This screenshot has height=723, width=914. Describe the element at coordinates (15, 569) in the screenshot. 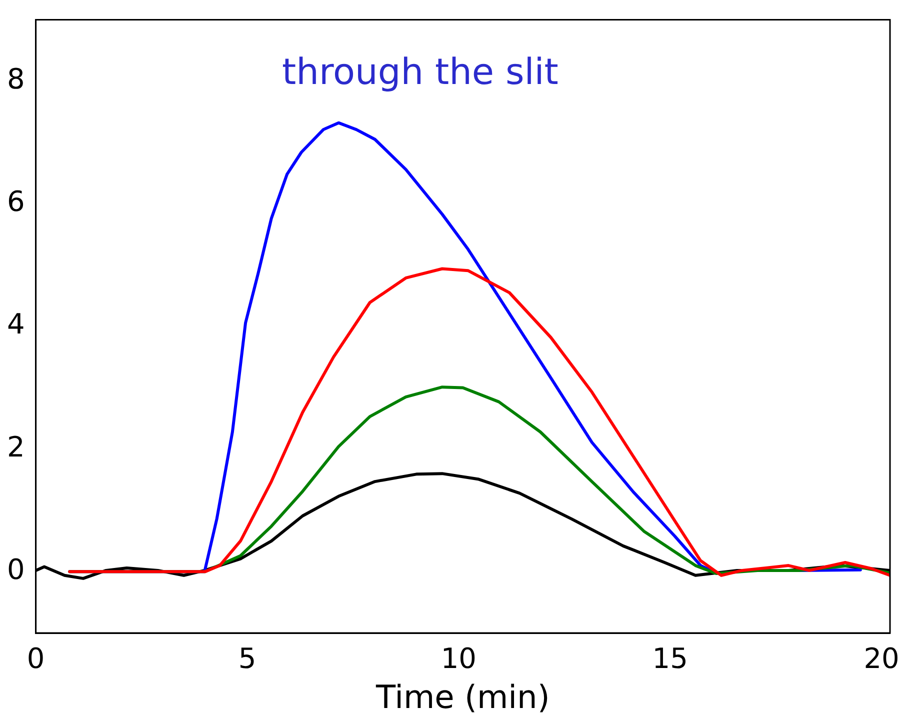

I see `y-tick-label: 0` at that location.